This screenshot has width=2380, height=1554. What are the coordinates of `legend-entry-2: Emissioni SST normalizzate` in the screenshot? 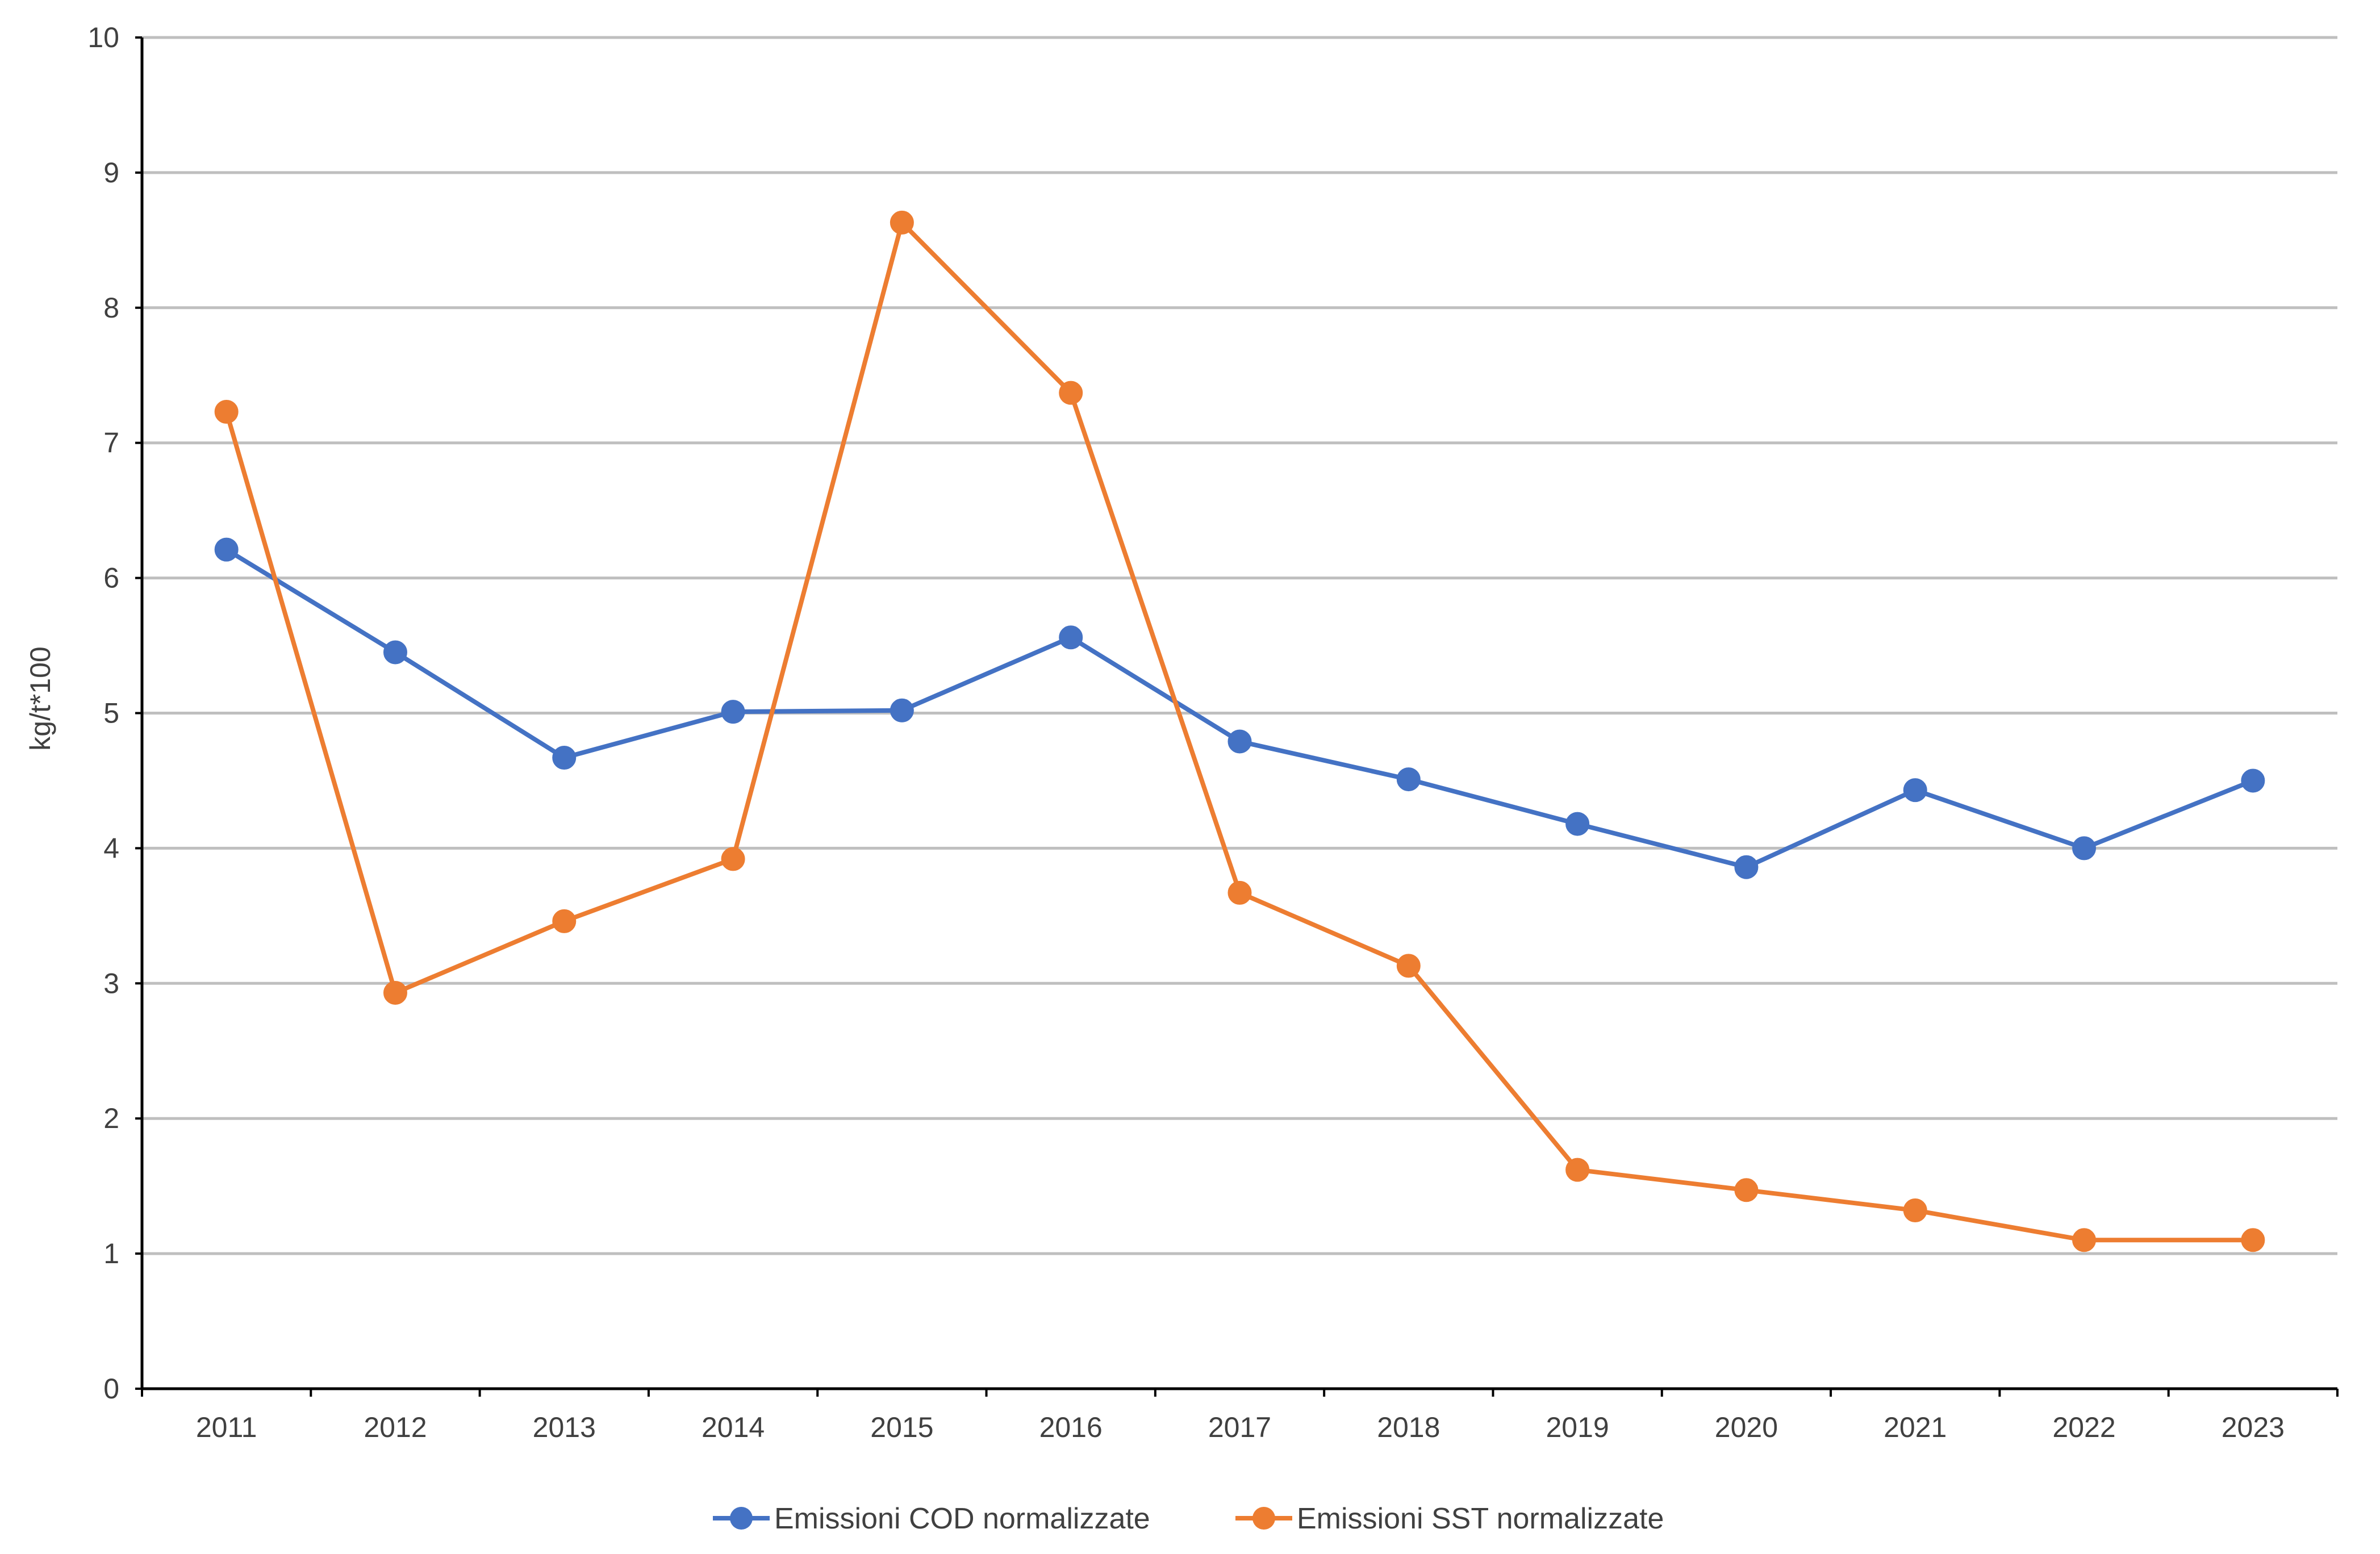 It's located at (1449, 1519).